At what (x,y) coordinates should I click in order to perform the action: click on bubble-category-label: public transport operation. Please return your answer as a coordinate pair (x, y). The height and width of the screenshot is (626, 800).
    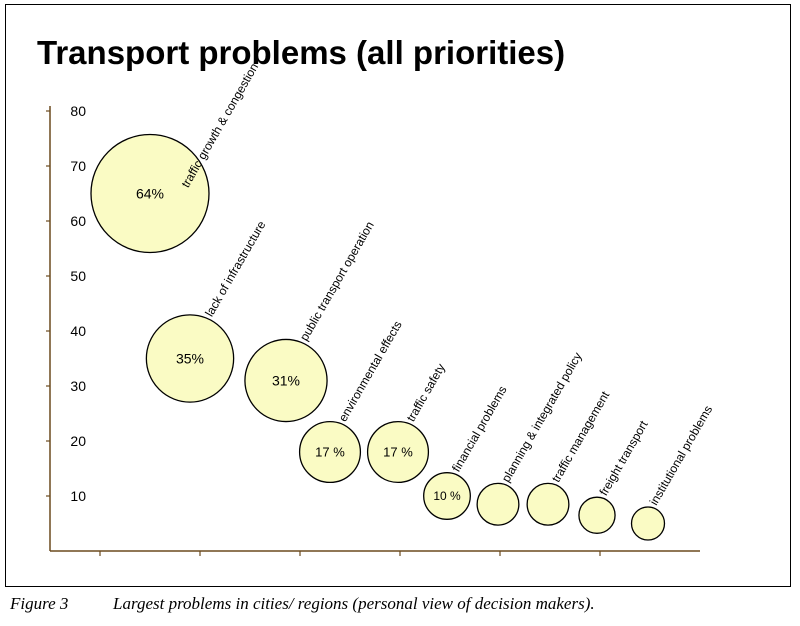
    Looking at the image, I should click on (337, 281).